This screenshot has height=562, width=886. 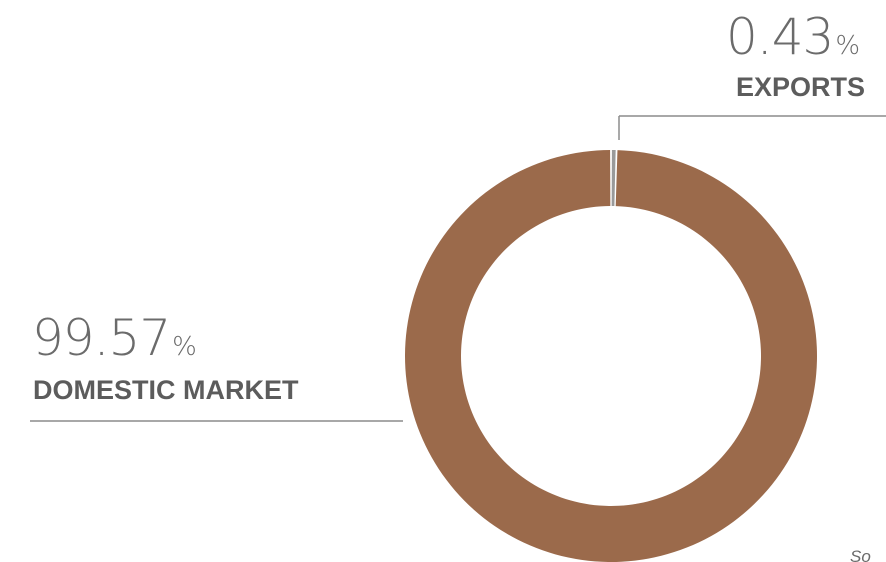 I want to click on domestic-value-unit: %, so click(x=184, y=347).